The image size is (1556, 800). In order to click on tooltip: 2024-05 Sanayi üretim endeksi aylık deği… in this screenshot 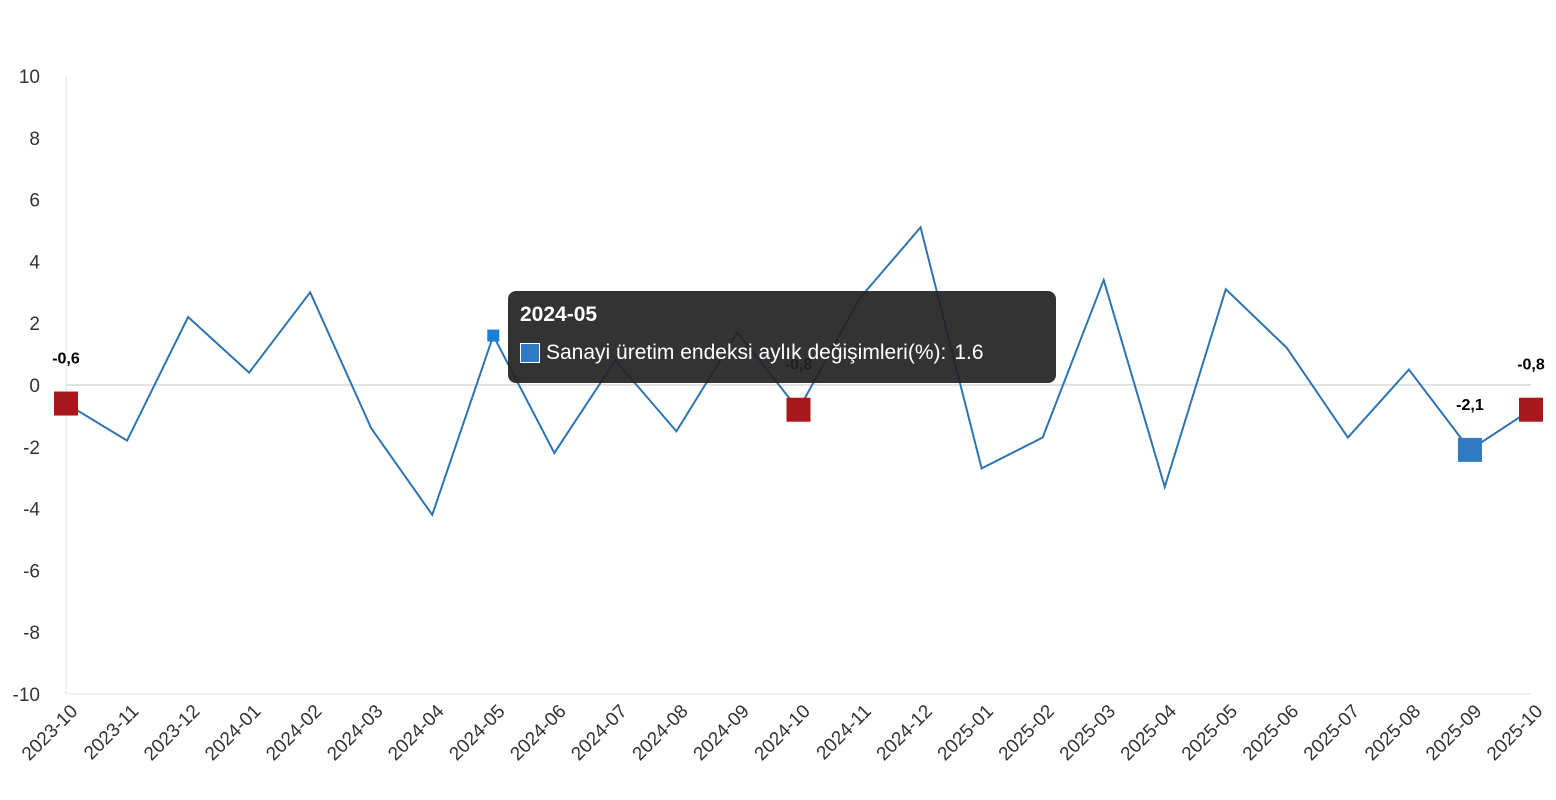, I will do `click(782, 337)`.